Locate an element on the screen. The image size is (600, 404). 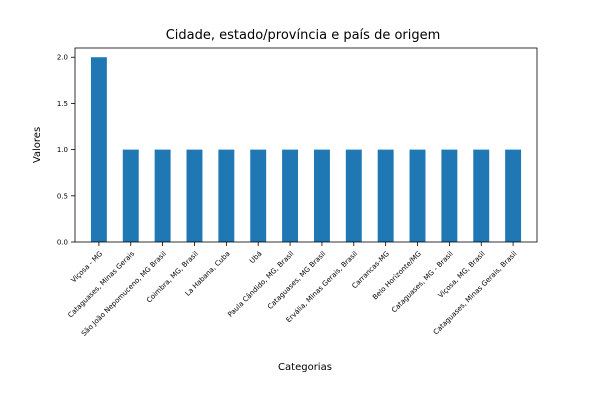
x-tick-label: Cataguases, MG - Brasil is located at coordinates (422, 282).